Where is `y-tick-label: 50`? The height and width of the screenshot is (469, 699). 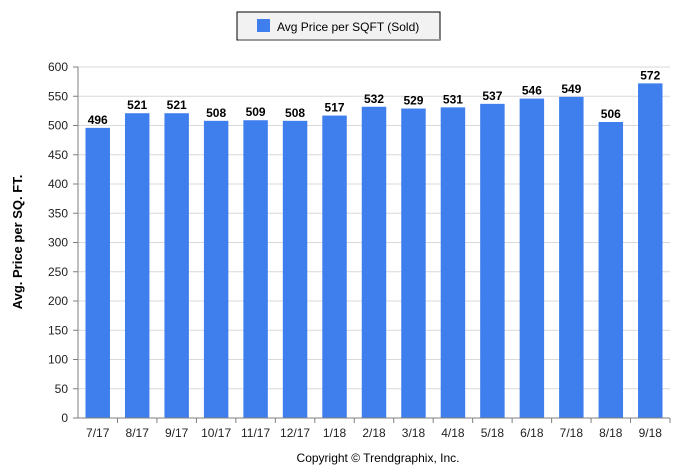
y-tick-label: 50 is located at coordinates (62, 389).